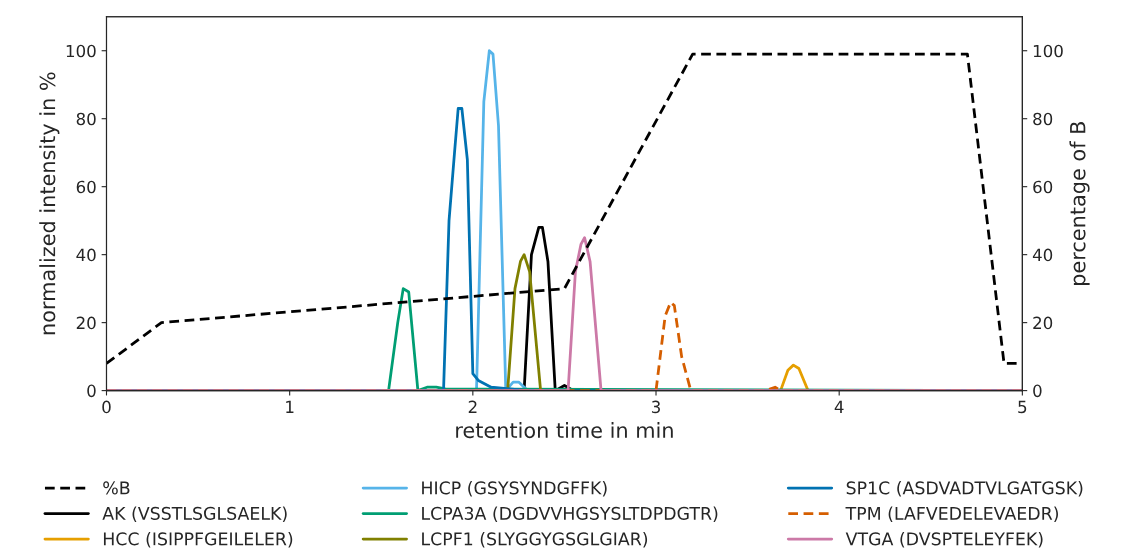  What do you see at coordinates (49, 203) in the screenshot?
I see `y-axis-title: normalized intensity in %` at bounding box center [49, 203].